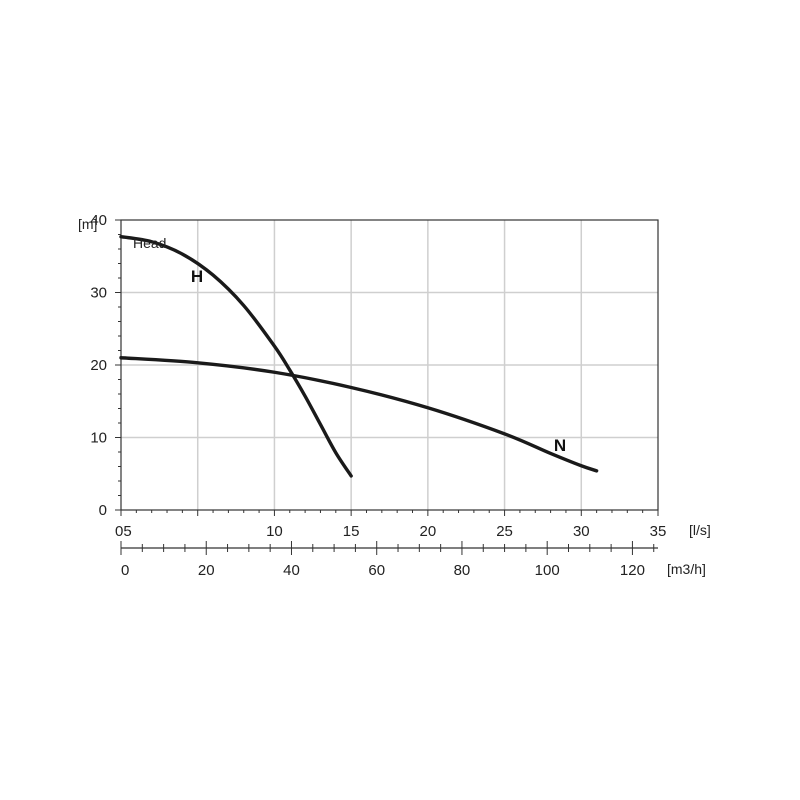  I want to click on x2-axis-unit-label: [m3/h], so click(686, 569).